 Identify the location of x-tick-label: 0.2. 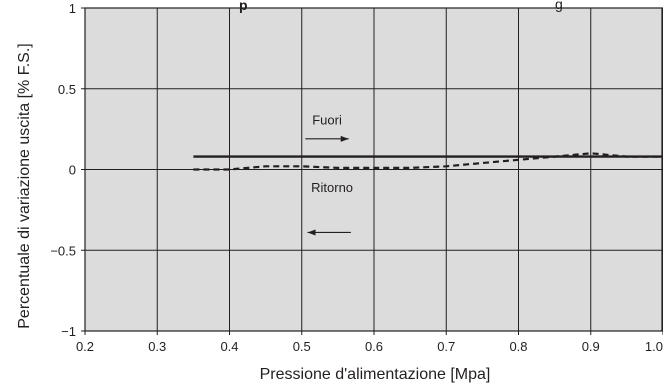
(85, 346).